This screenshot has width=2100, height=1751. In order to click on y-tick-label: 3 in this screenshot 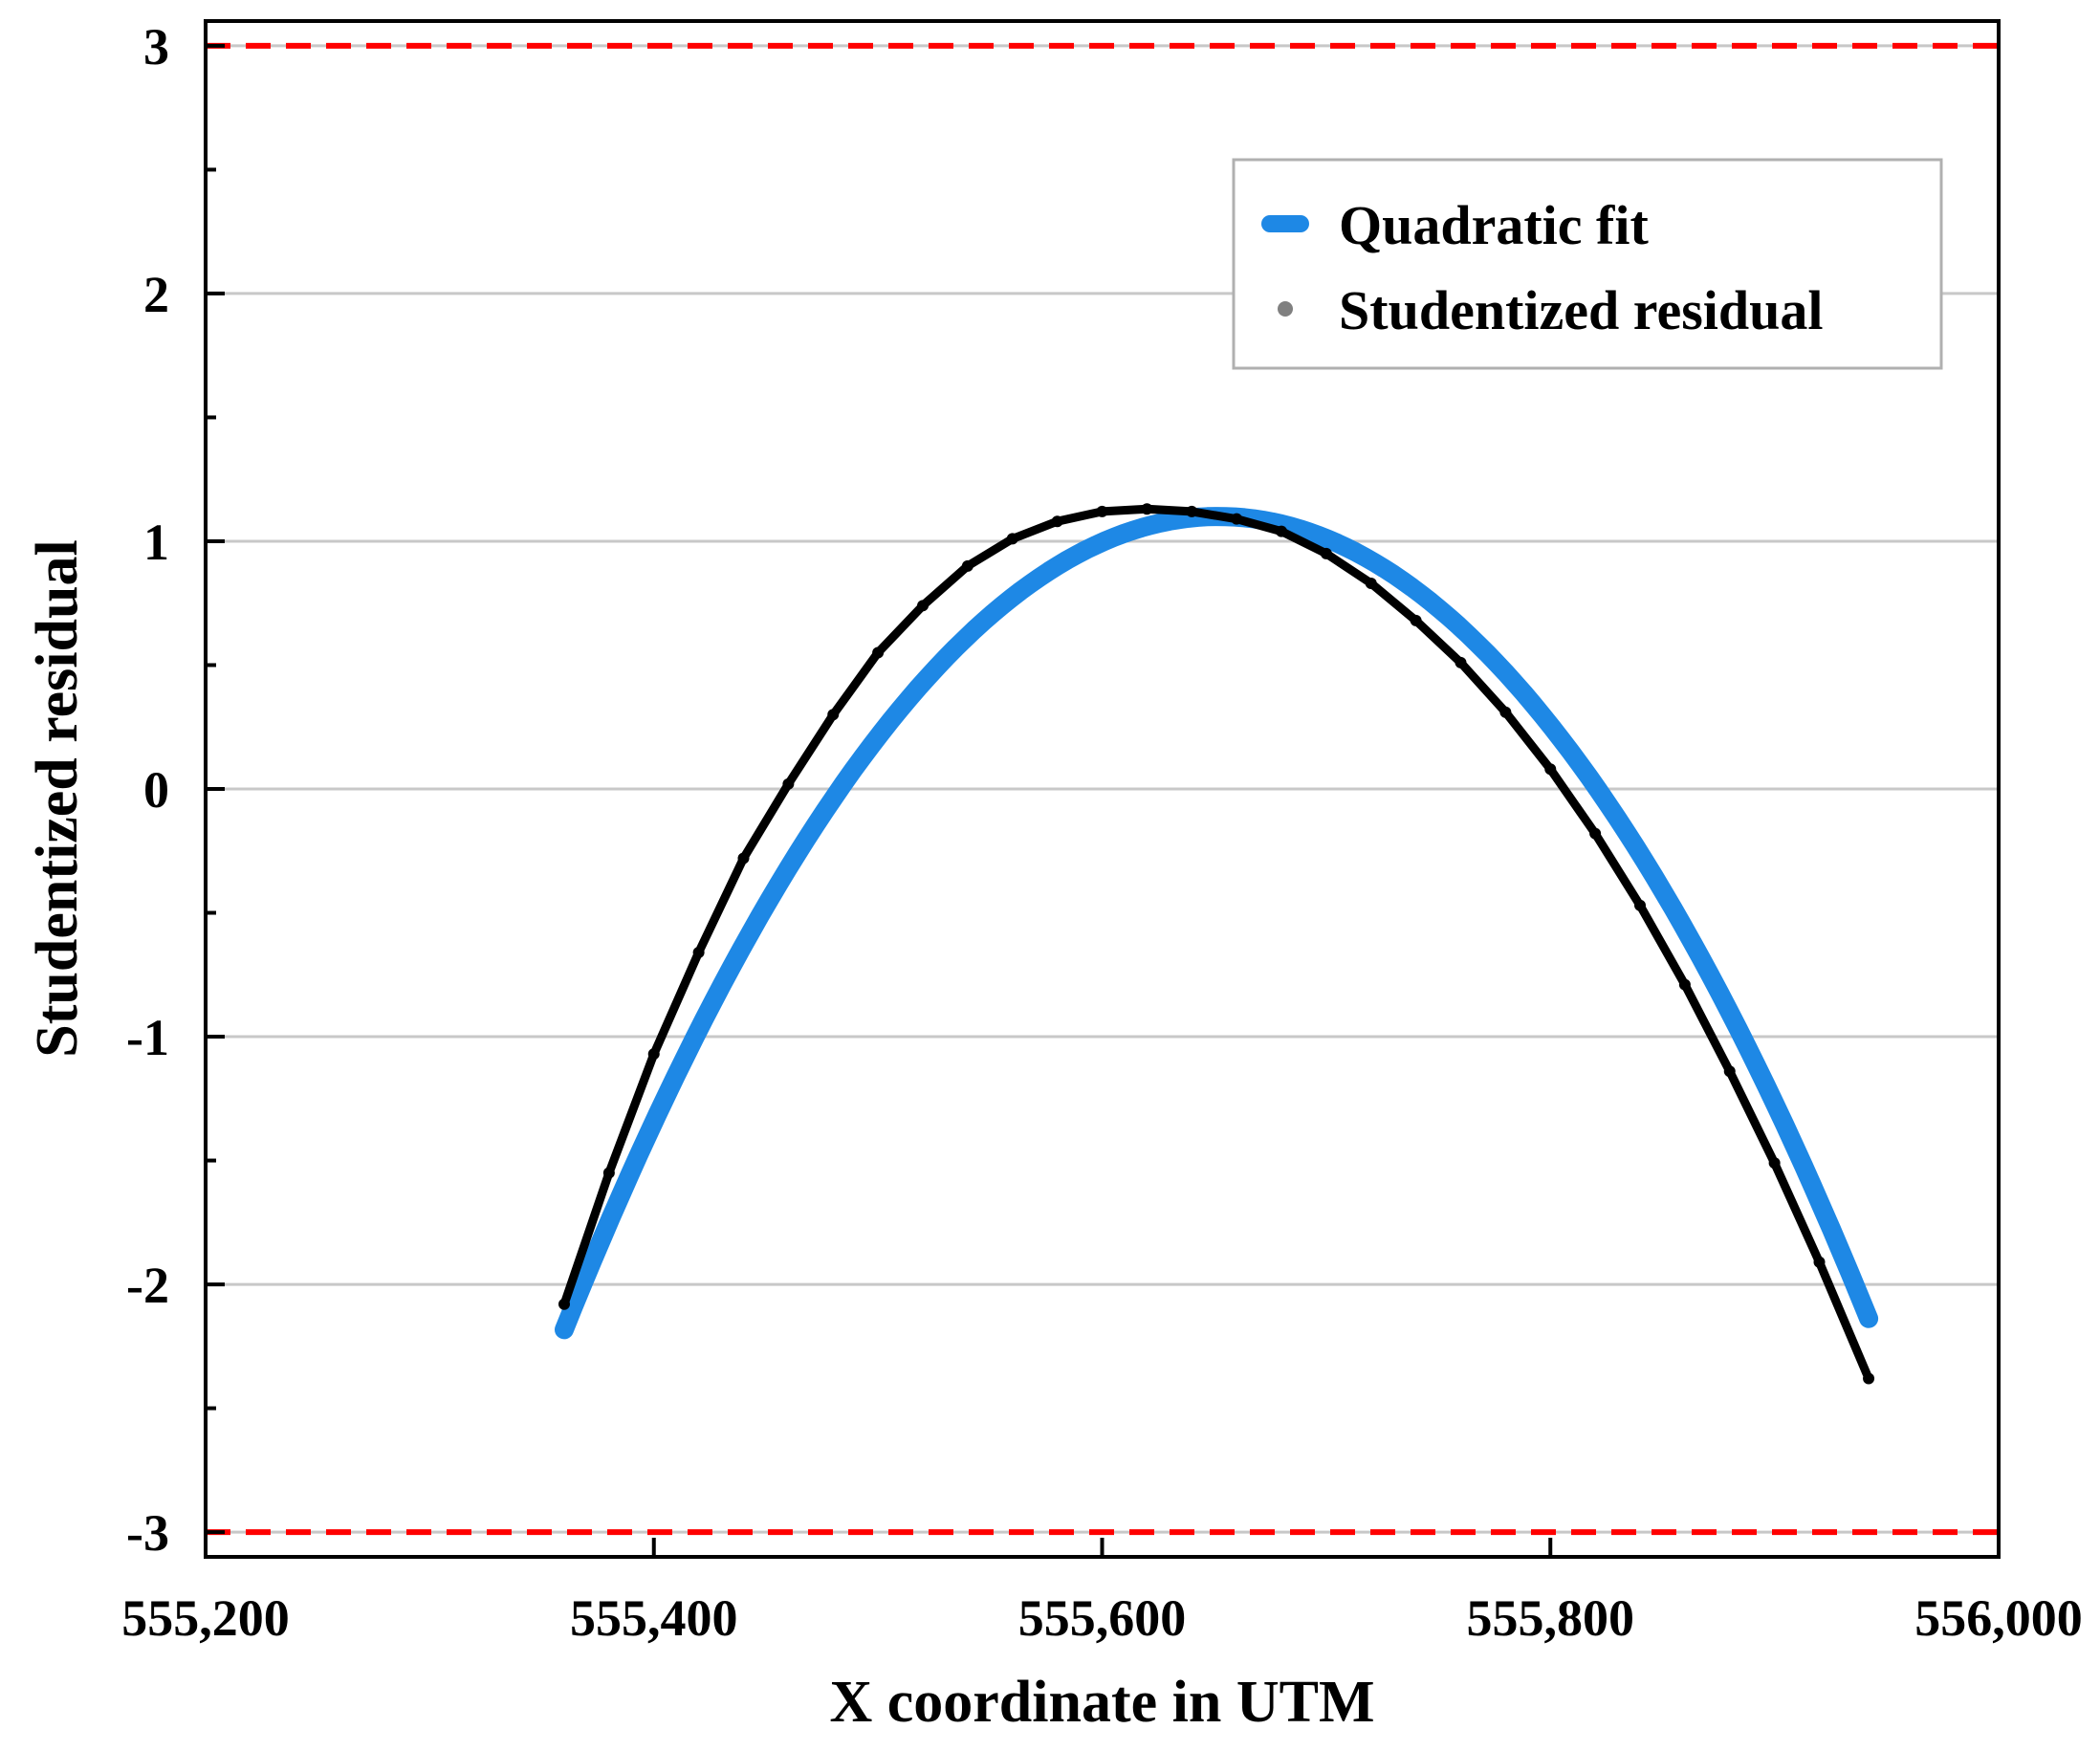, I will do `click(156, 47)`.